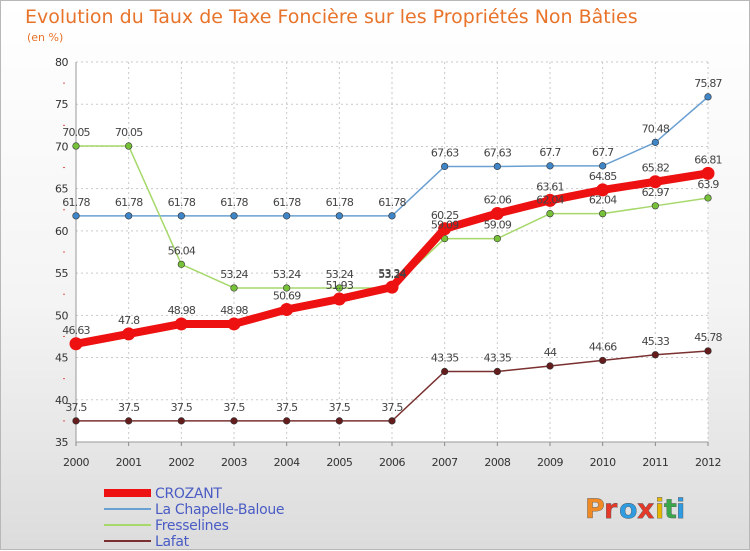 The width and height of the screenshot is (750, 551). Describe the element at coordinates (182, 250) in the screenshot. I see `data-label: 56.04` at that location.